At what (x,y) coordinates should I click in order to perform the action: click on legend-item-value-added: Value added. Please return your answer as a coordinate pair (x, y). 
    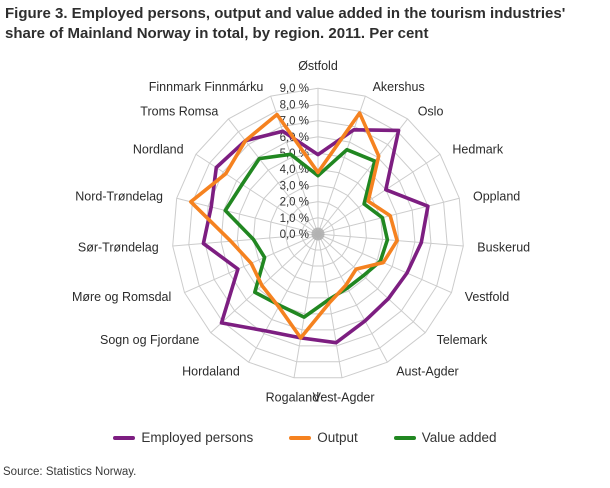
    Looking at the image, I should click on (445, 437).